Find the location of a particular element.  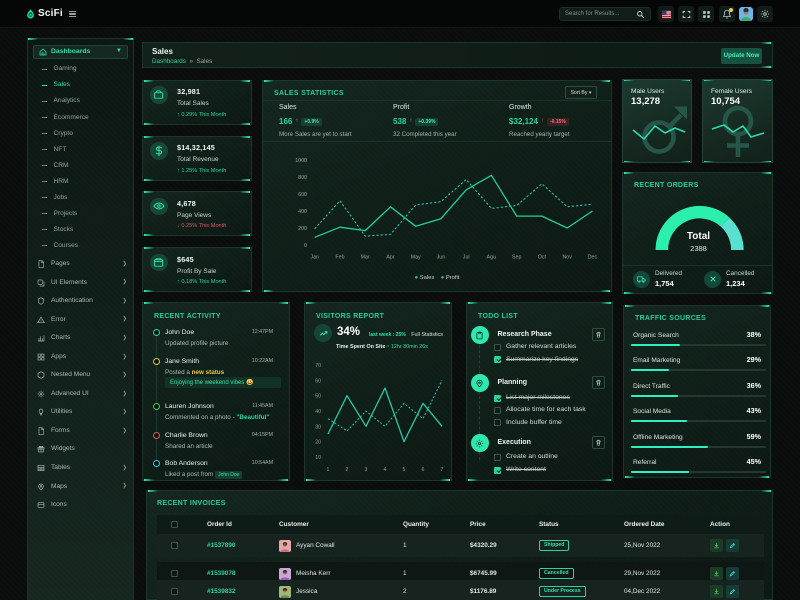

svg-text: Oct is located at coordinates (542, 258).